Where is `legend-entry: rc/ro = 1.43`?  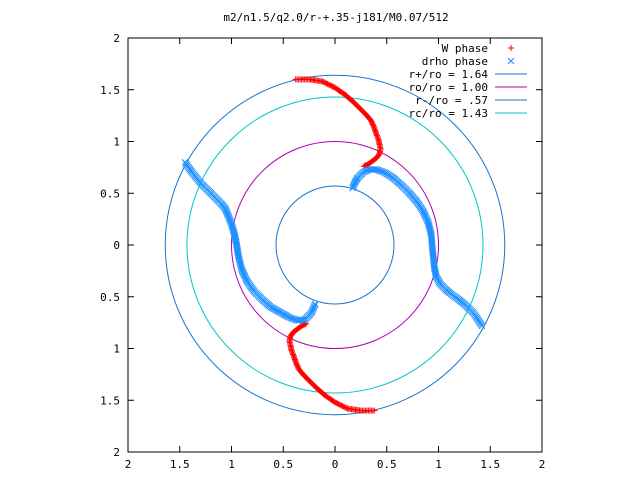
legend-entry: rc/ro = 1.43 is located at coordinates (468, 113).